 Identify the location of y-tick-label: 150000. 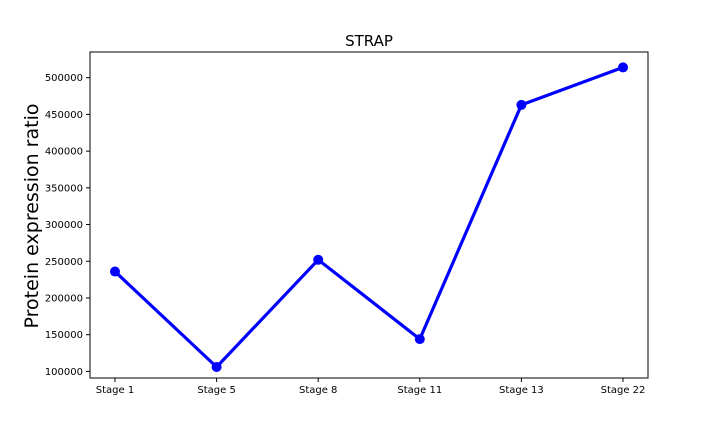
(64, 335).